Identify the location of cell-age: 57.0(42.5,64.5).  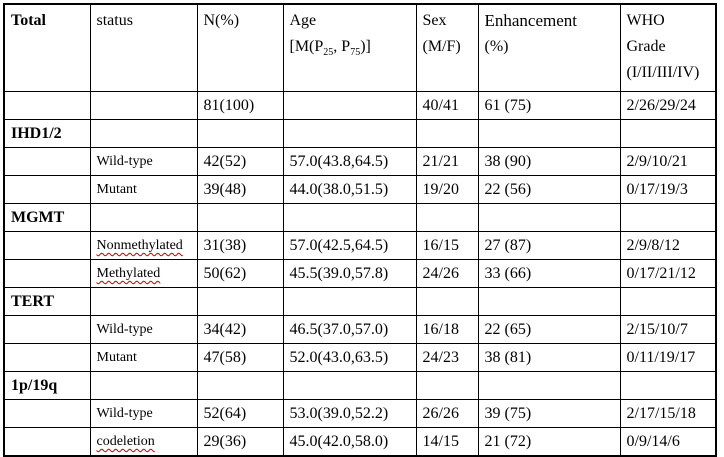
(349, 245).